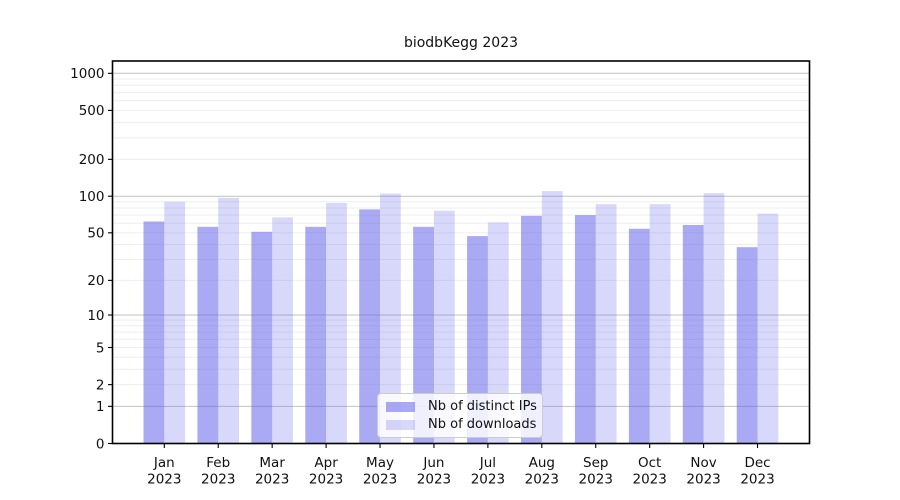  I want to click on x-tick-label-month: Mar, so click(272, 463).